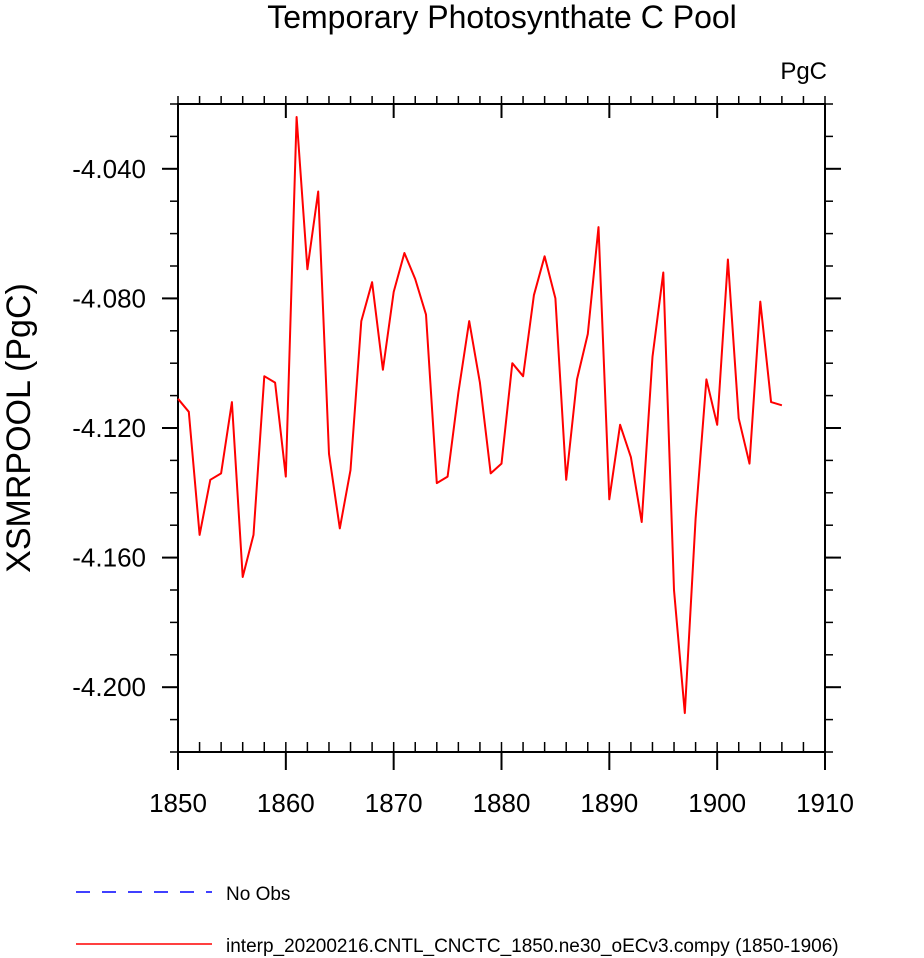  Describe the element at coordinates (109, 558) in the screenshot. I see `y-tick-label: -4.160` at that location.